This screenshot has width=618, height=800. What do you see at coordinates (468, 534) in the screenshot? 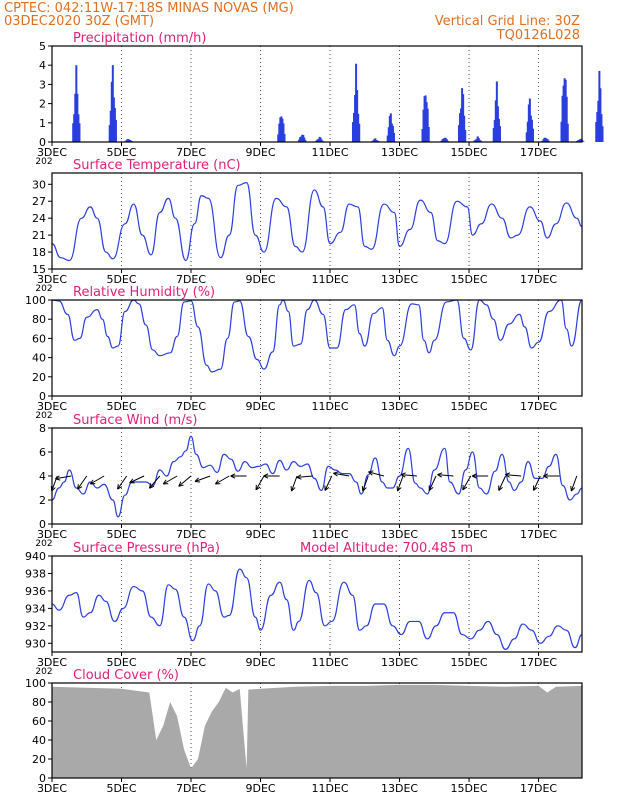
I see `x-tick-label: 15DEC` at bounding box center [468, 534].